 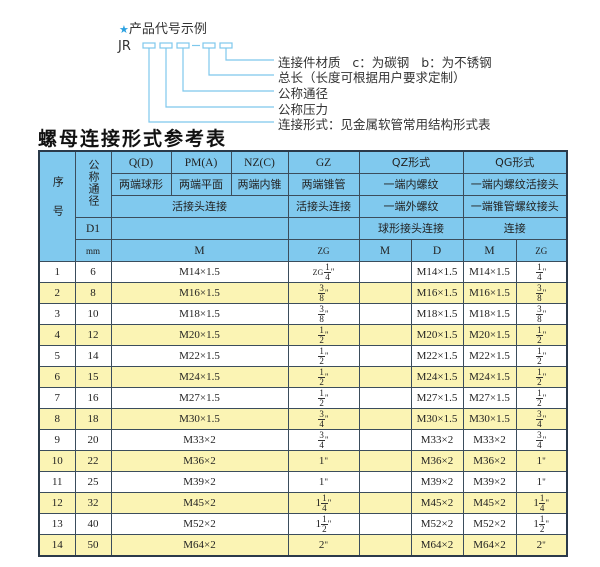 What do you see at coordinates (489, 524) in the screenshot?
I see `cell-qg-m: M52×2` at bounding box center [489, 524].